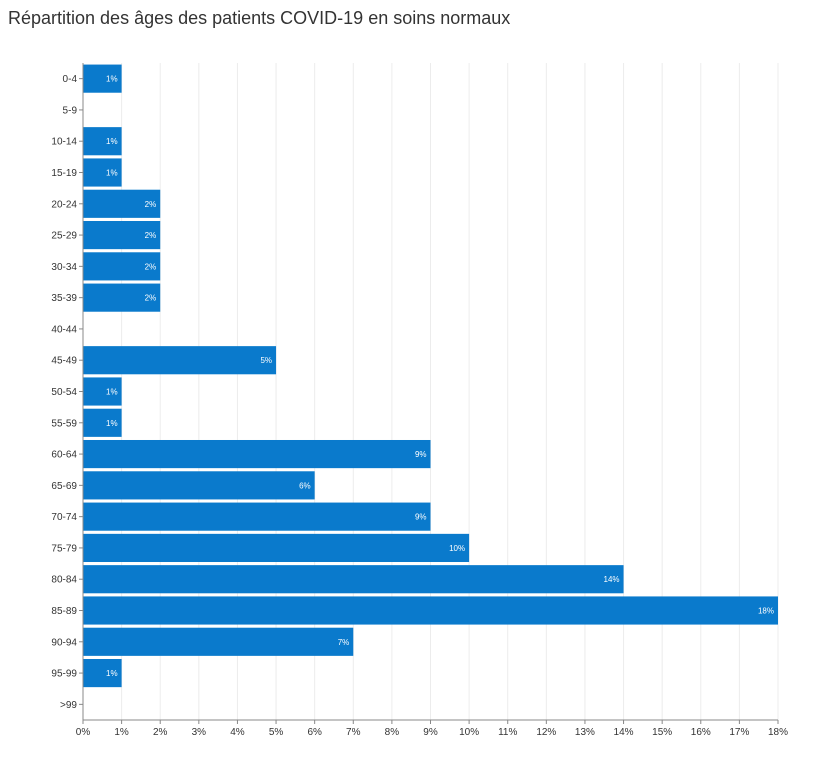  What do you see at coordinates (766, 611) in the screenshot?
I see `bar-value-label: 18%` at bounding box center [766, 611].